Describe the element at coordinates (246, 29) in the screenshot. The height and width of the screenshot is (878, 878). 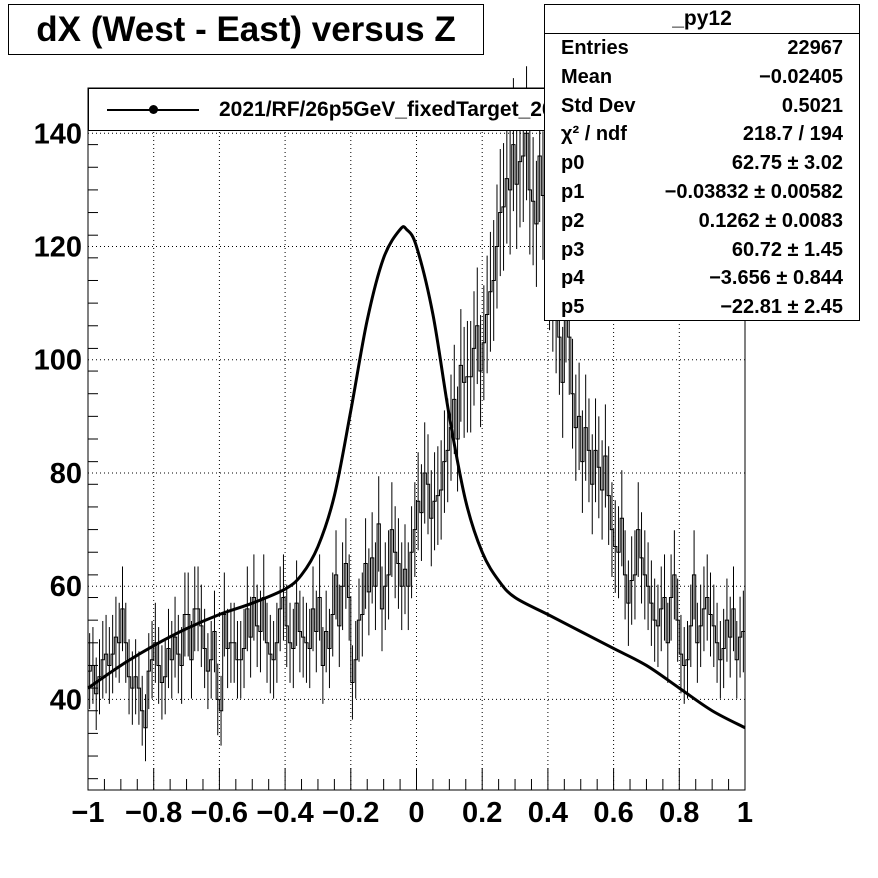
I see `chart-title: dX (West - East) versus Z` at that location.